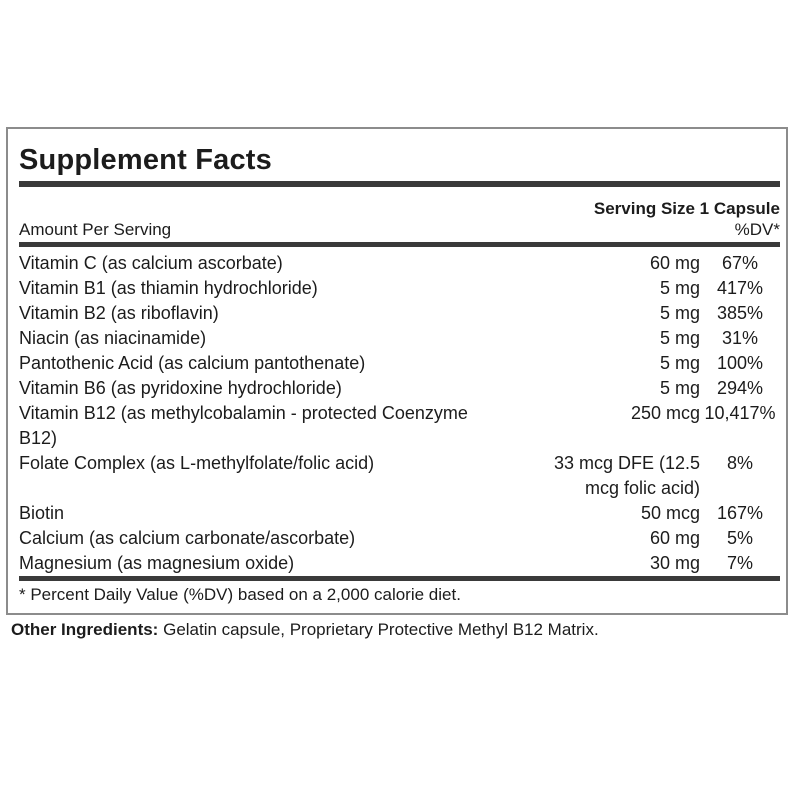 The width and height of the screenshot is (800, 800). What do you see at coordinates (665, 413) in the screenshot?
I see `nutrient-amount: 250 mcg` at bounding box center [665, 413].